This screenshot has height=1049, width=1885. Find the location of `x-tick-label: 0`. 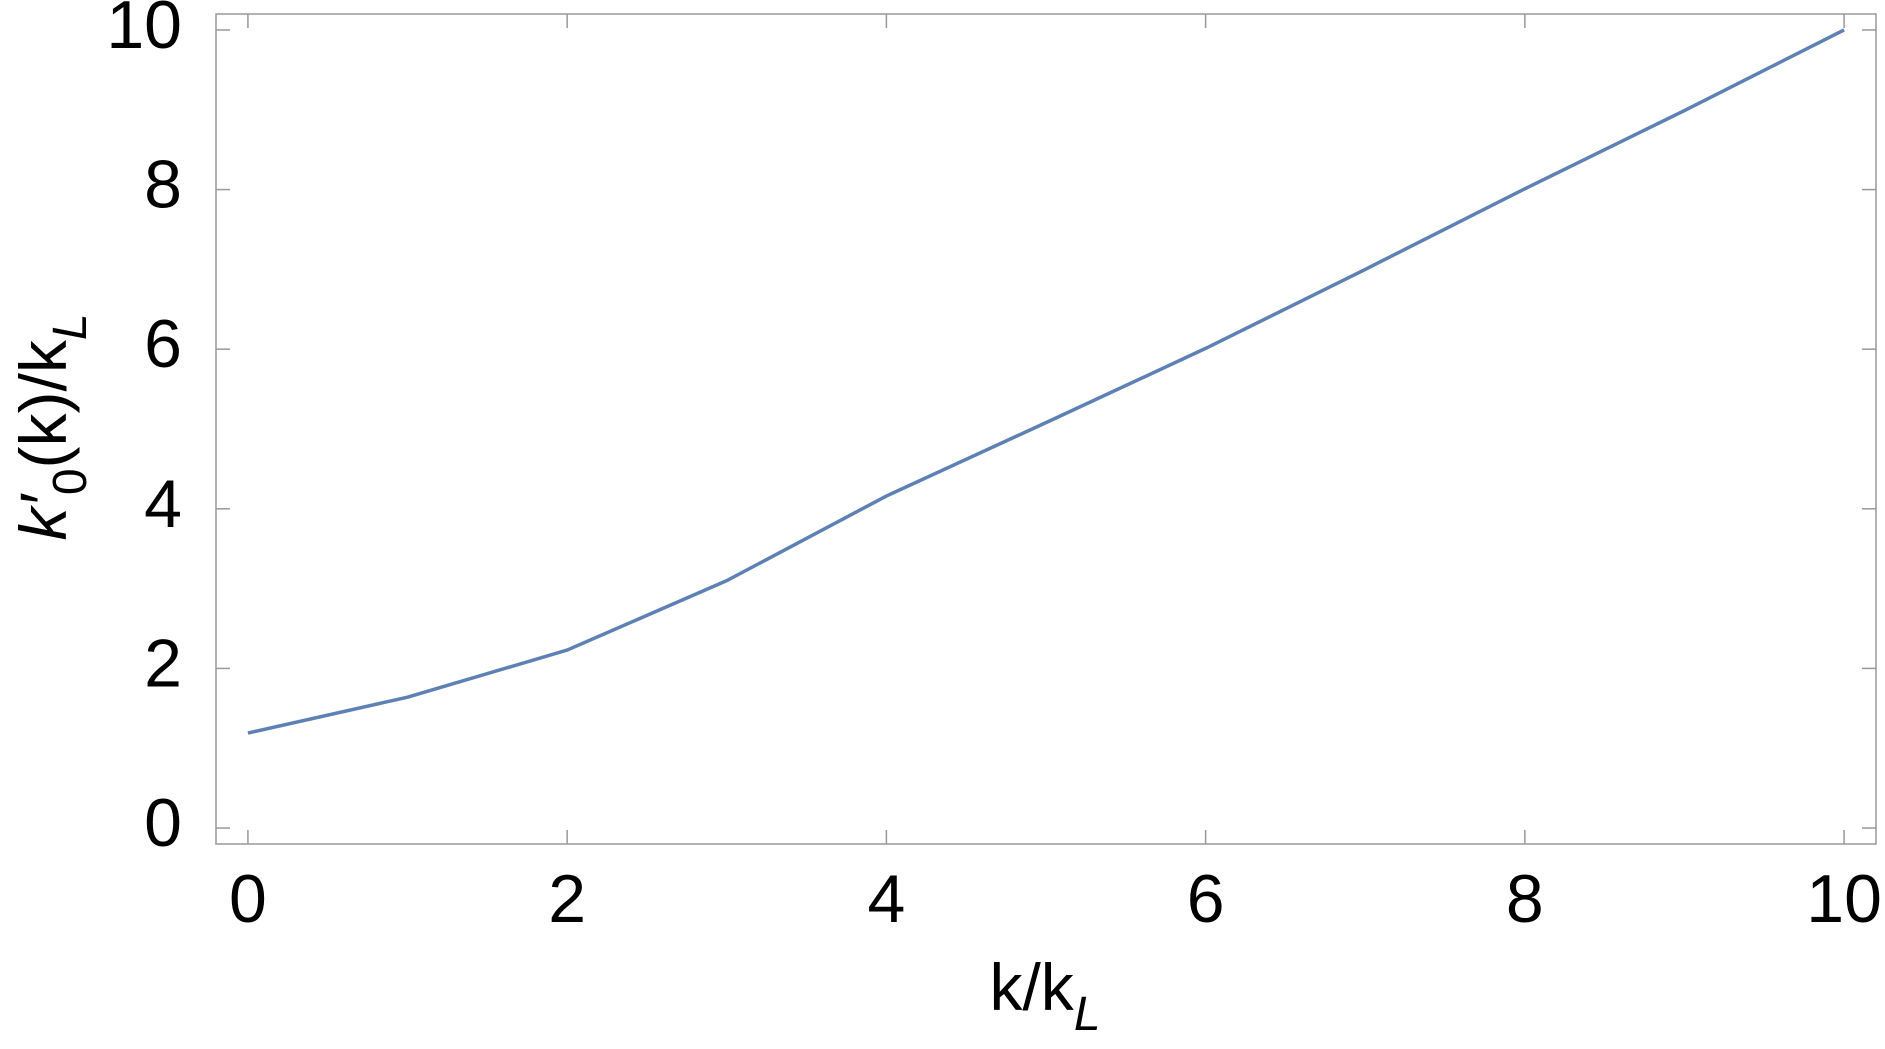

x-tick-label: 0 is located at coordinates (248, 899).